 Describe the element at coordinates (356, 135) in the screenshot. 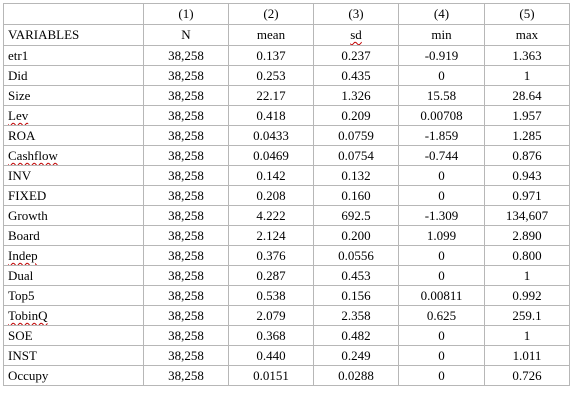

I see `cell-sd: 0.0759` at that location.